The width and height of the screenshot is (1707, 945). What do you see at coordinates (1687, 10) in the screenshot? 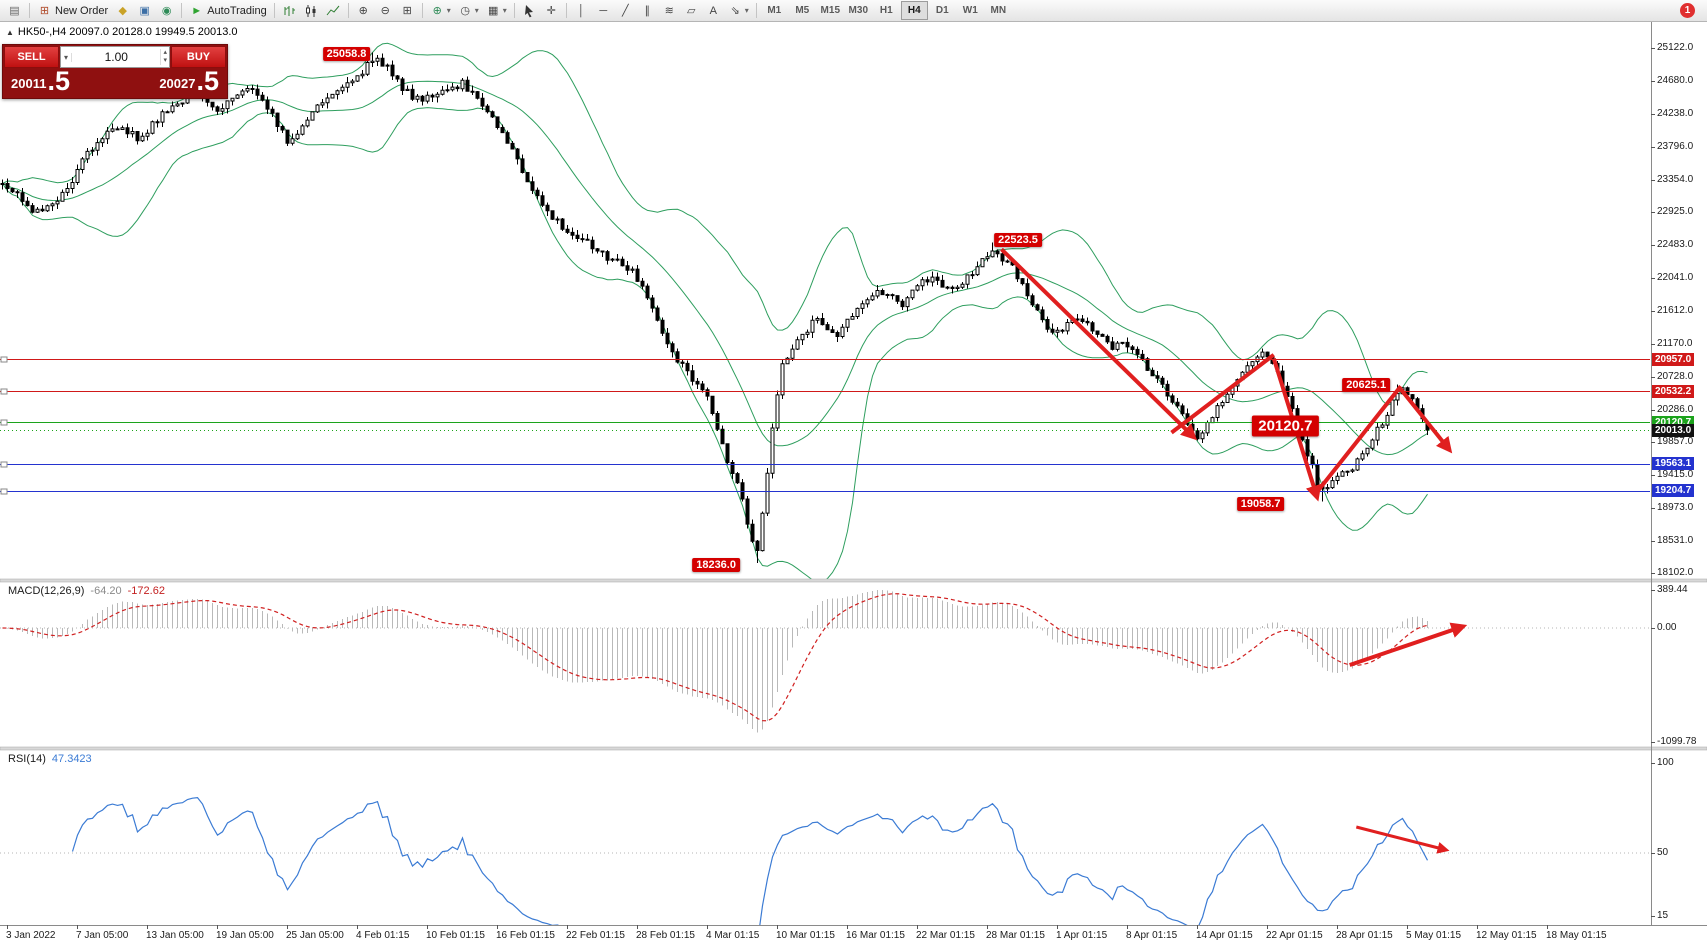
I see `notification-badge: 1` at bounding box center [1687, 10].